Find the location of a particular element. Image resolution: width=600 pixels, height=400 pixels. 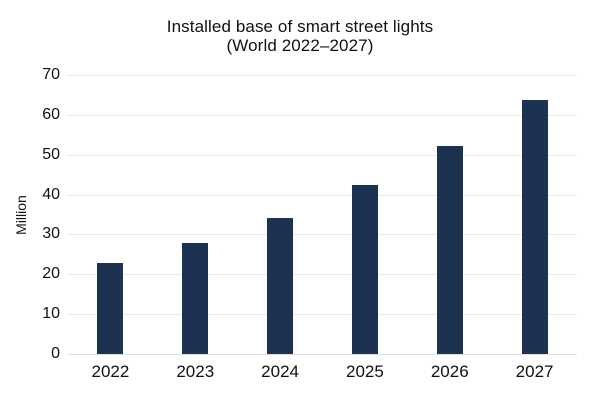

y-tick-label: 70 is located at coordinates (51, 74).